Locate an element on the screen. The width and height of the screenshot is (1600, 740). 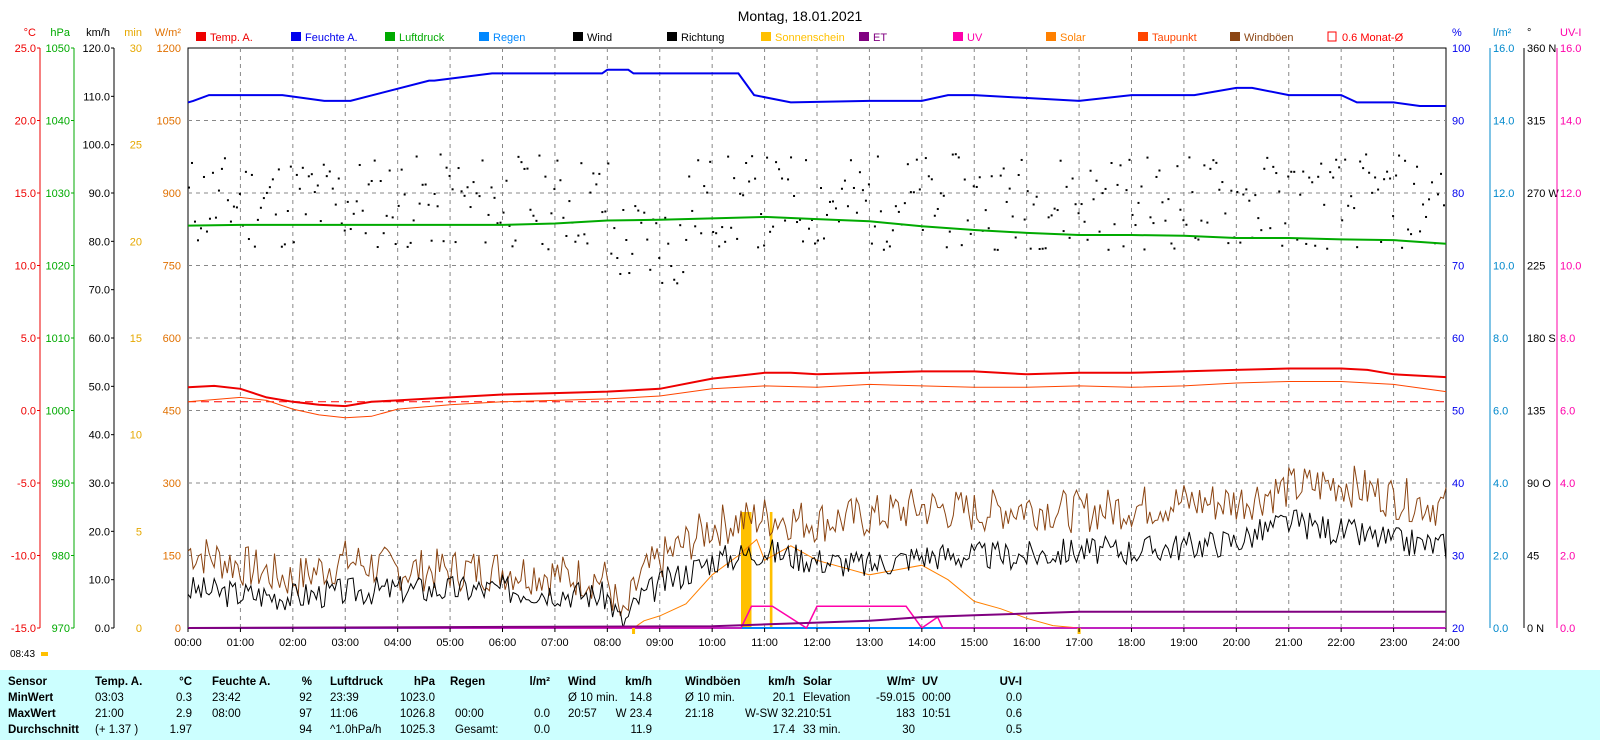
right-axis-tick: 100 is located at coordinates (1461, 49).